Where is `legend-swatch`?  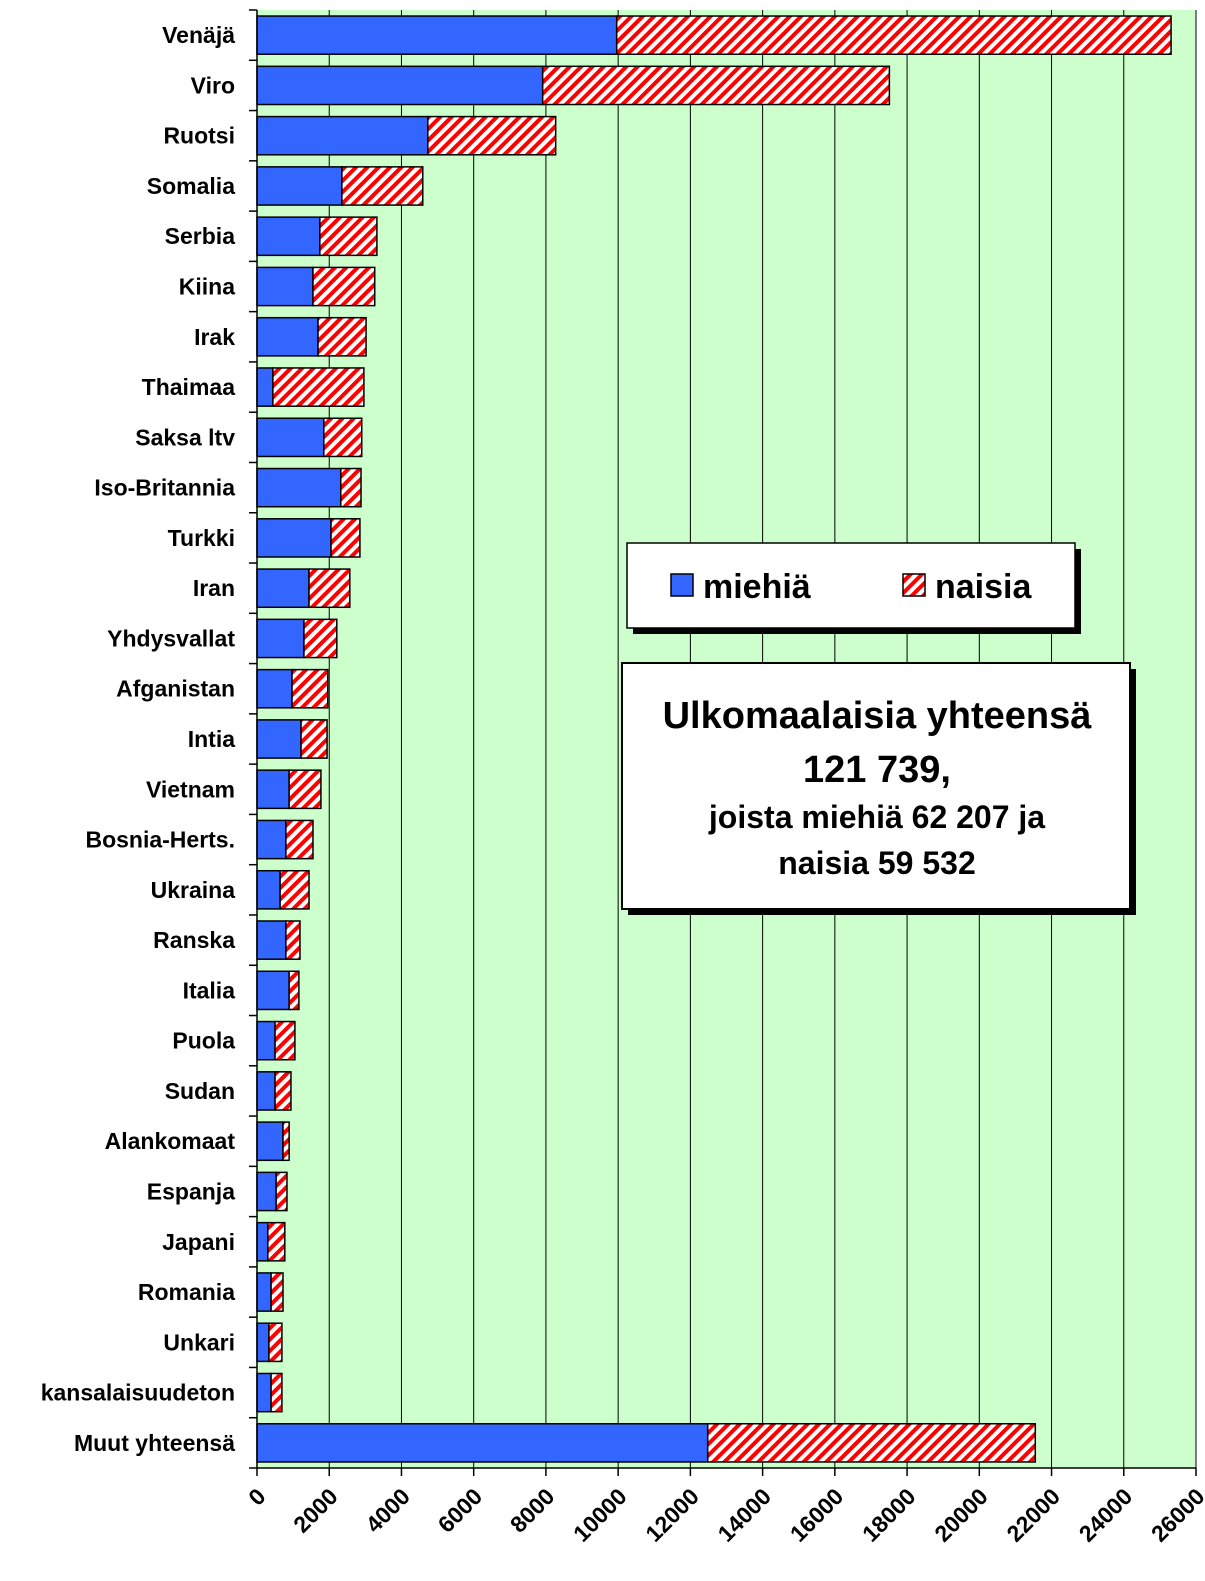 legend-swatch is located at coordinates (682, 585).